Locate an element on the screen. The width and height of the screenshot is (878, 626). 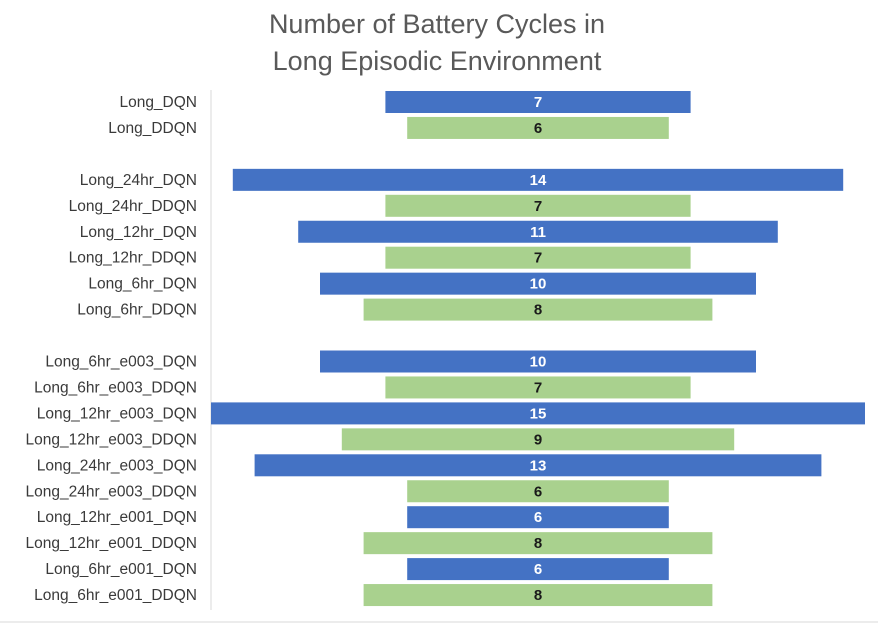
category-label: Long_6hr_e001_DDQN is located at coordinates (115, 595).